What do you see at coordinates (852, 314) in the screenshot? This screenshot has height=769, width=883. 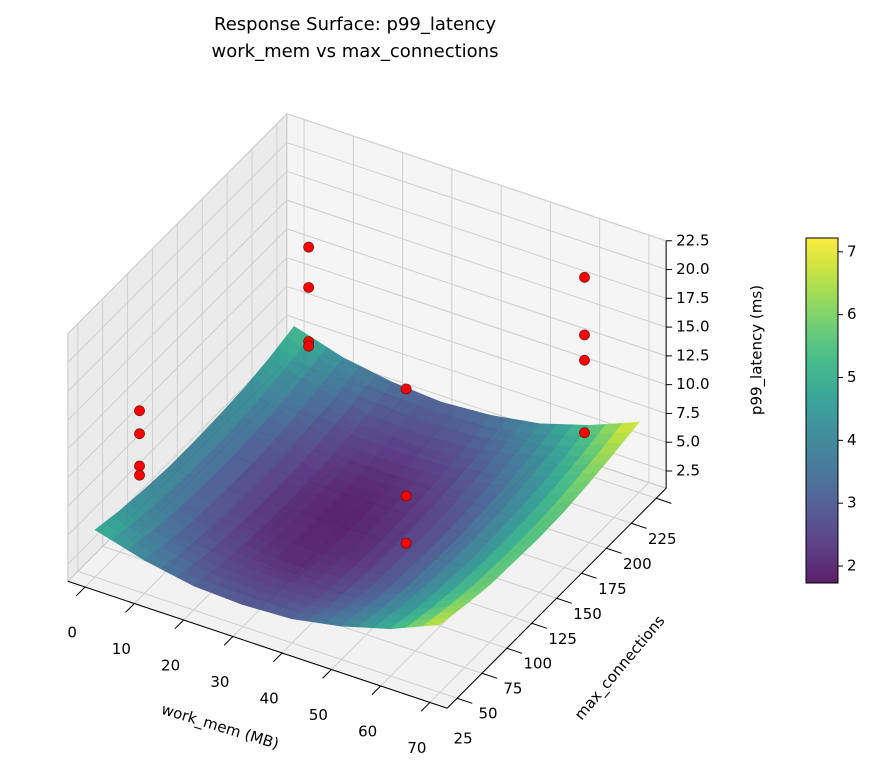 I see `colorbar-tick-label: 6` at bounding box center [852, 314].